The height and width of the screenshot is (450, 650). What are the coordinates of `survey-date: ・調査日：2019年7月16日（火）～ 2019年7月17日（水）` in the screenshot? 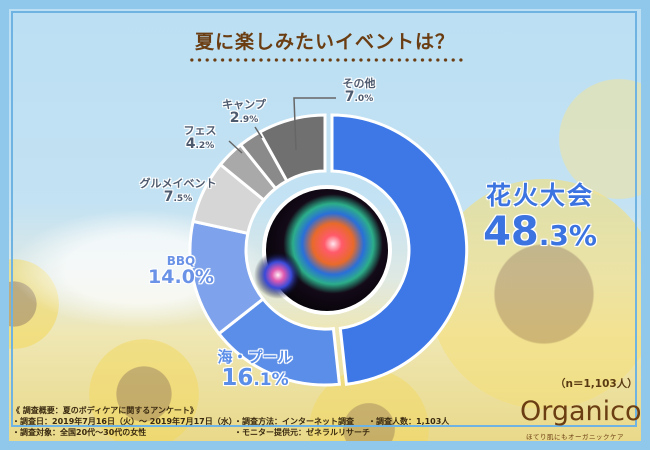 It's located at (124, 421).